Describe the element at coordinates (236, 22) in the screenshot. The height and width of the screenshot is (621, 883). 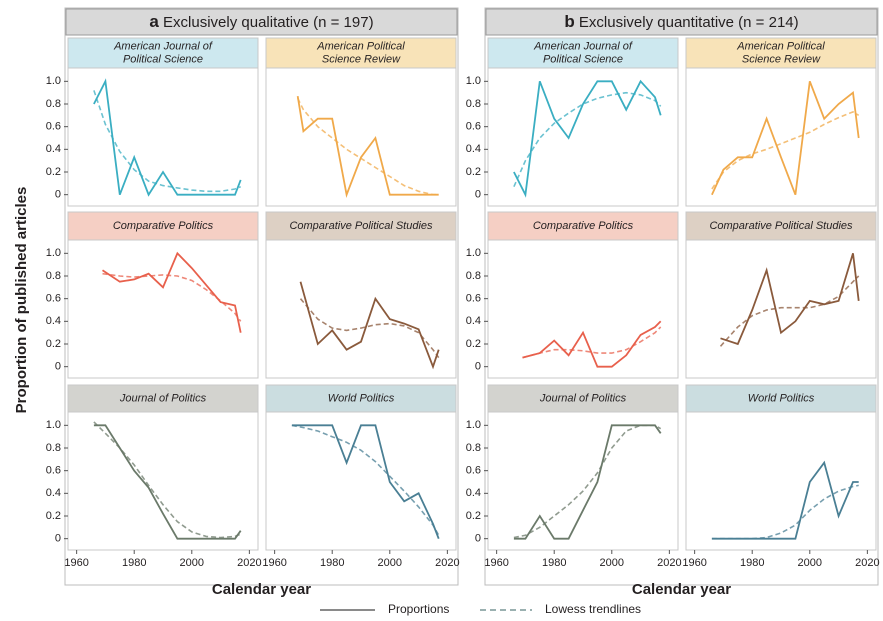
I see `group-name: Exclusively qualitative` at that location.